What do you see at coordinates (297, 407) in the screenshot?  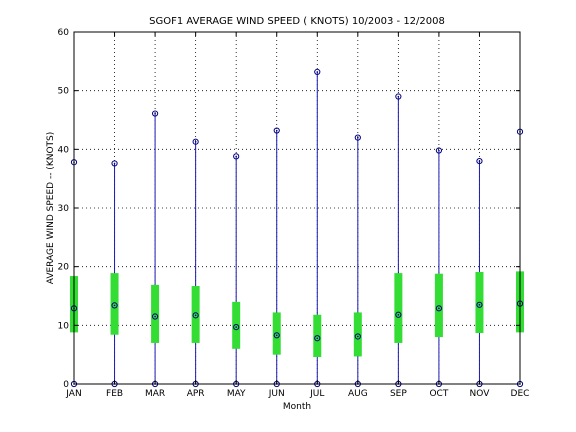 I see `x-axis-label: Month` at bounding box center [297, 407].